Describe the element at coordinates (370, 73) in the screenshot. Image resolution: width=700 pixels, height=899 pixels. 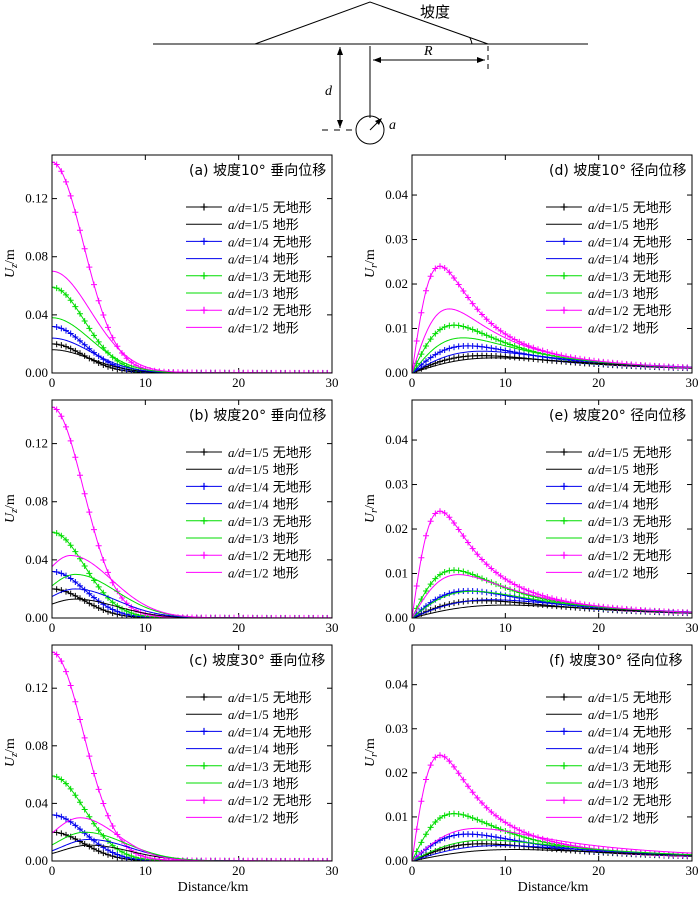
I see `schematic-diagram: 坡度 R d a` at that location.